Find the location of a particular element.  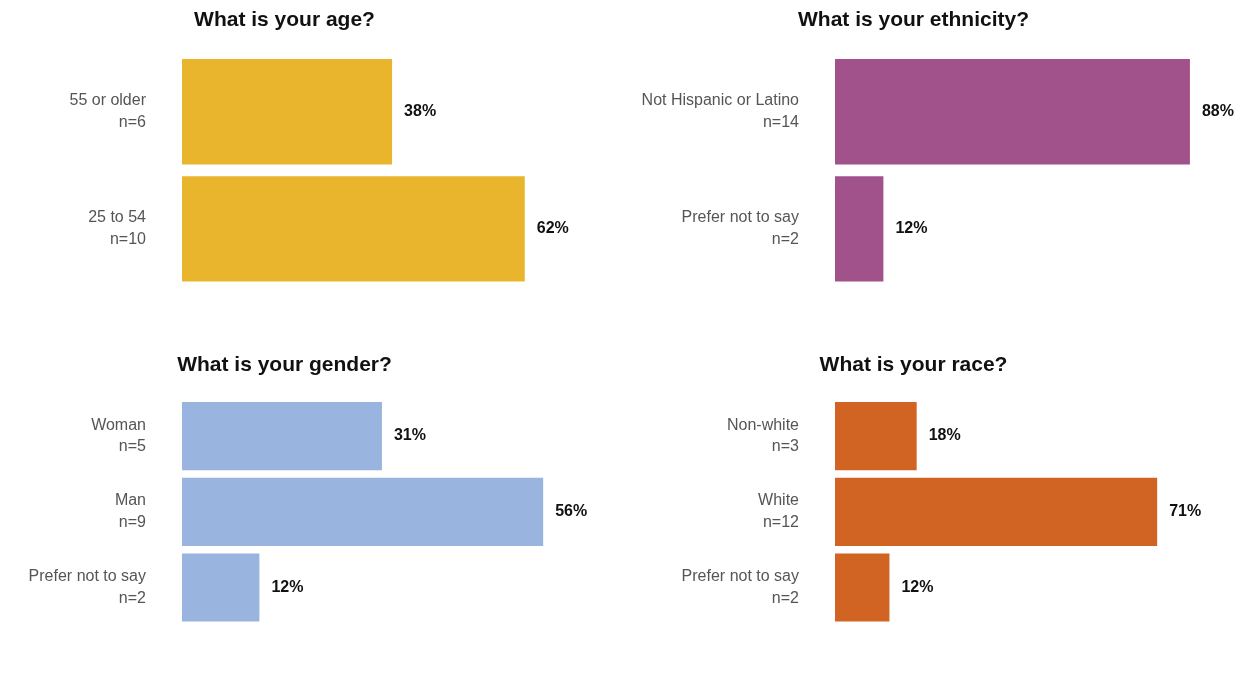

chart-title: What is your age? is located at coordinates (284, 19).